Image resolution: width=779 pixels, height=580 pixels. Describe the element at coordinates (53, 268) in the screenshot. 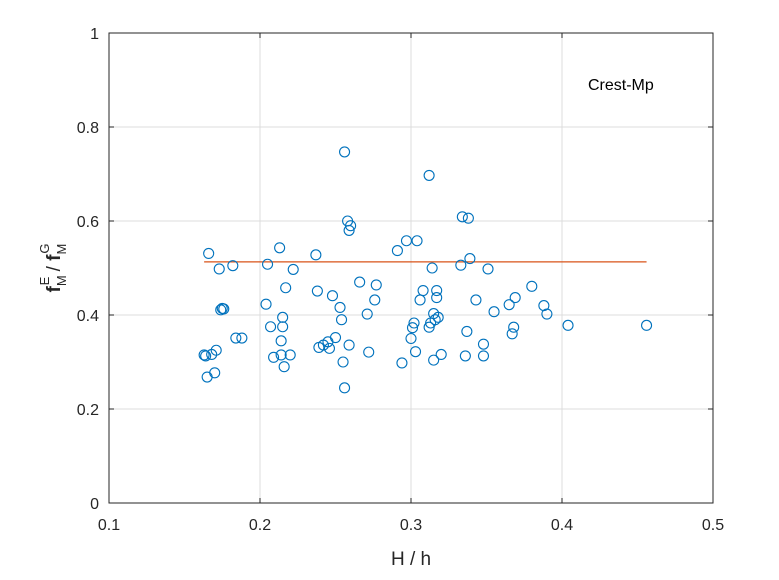

I see `y-axis-label: fME / fMG` at that location.